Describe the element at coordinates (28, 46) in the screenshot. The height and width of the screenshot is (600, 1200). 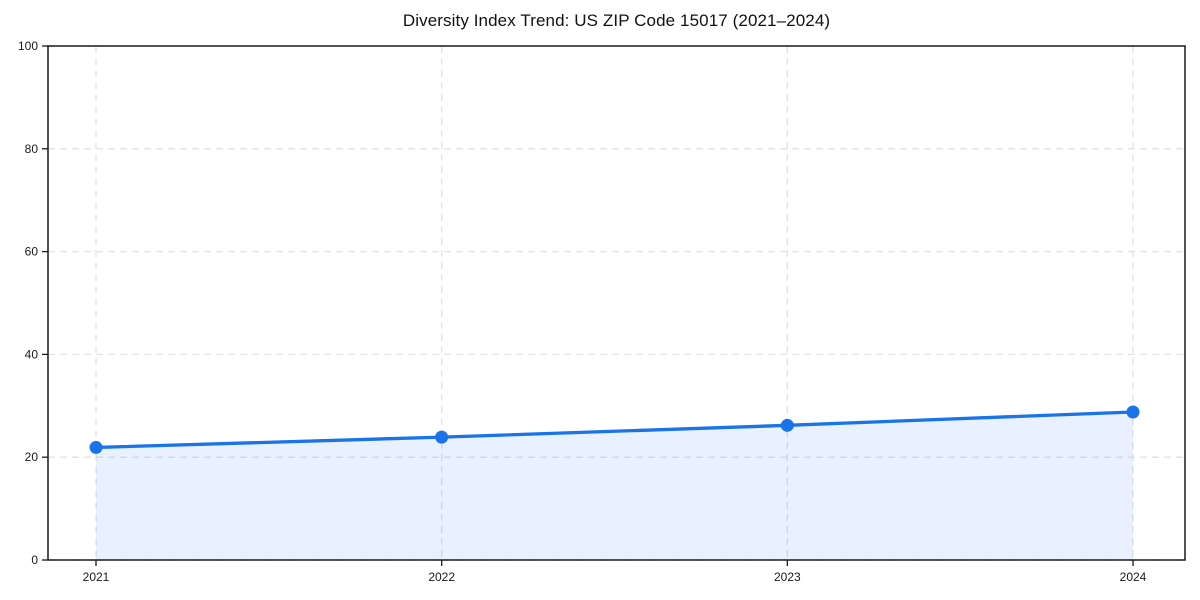
I see `y-tick-label: 100` at that location.